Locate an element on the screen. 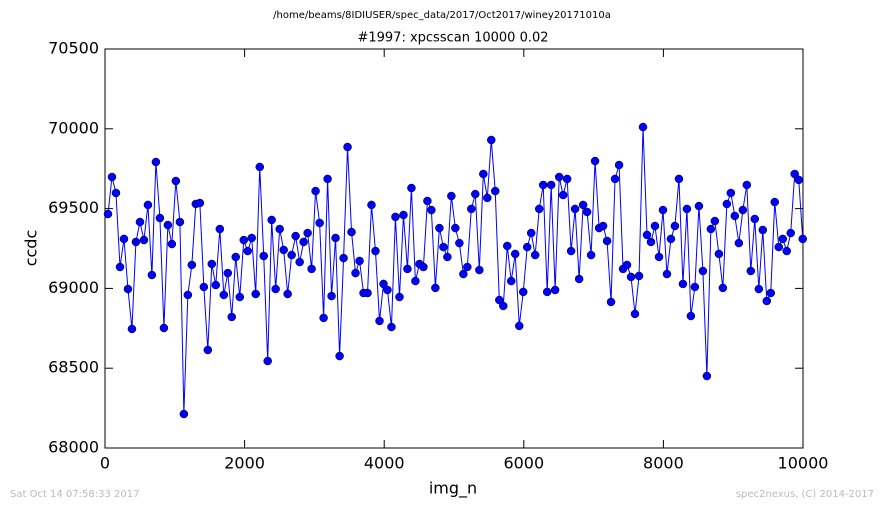 This screenshot has width=884, height=509. y-tick-label: 69500 is located at coordinates (73, 207).